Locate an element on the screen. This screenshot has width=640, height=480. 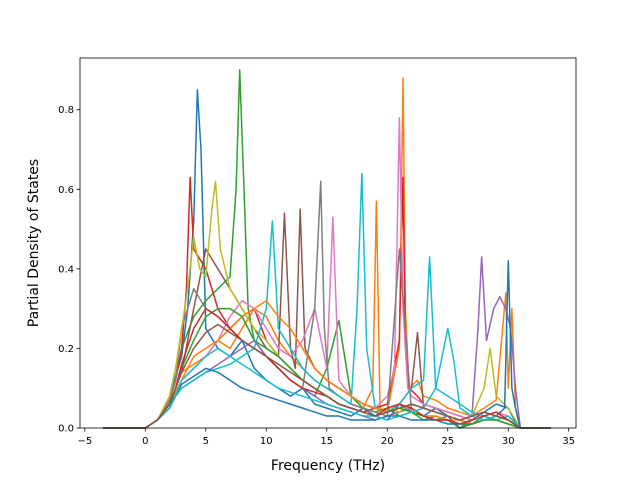
y-tick-label: 0.4 is located at coordinates (66, 269).